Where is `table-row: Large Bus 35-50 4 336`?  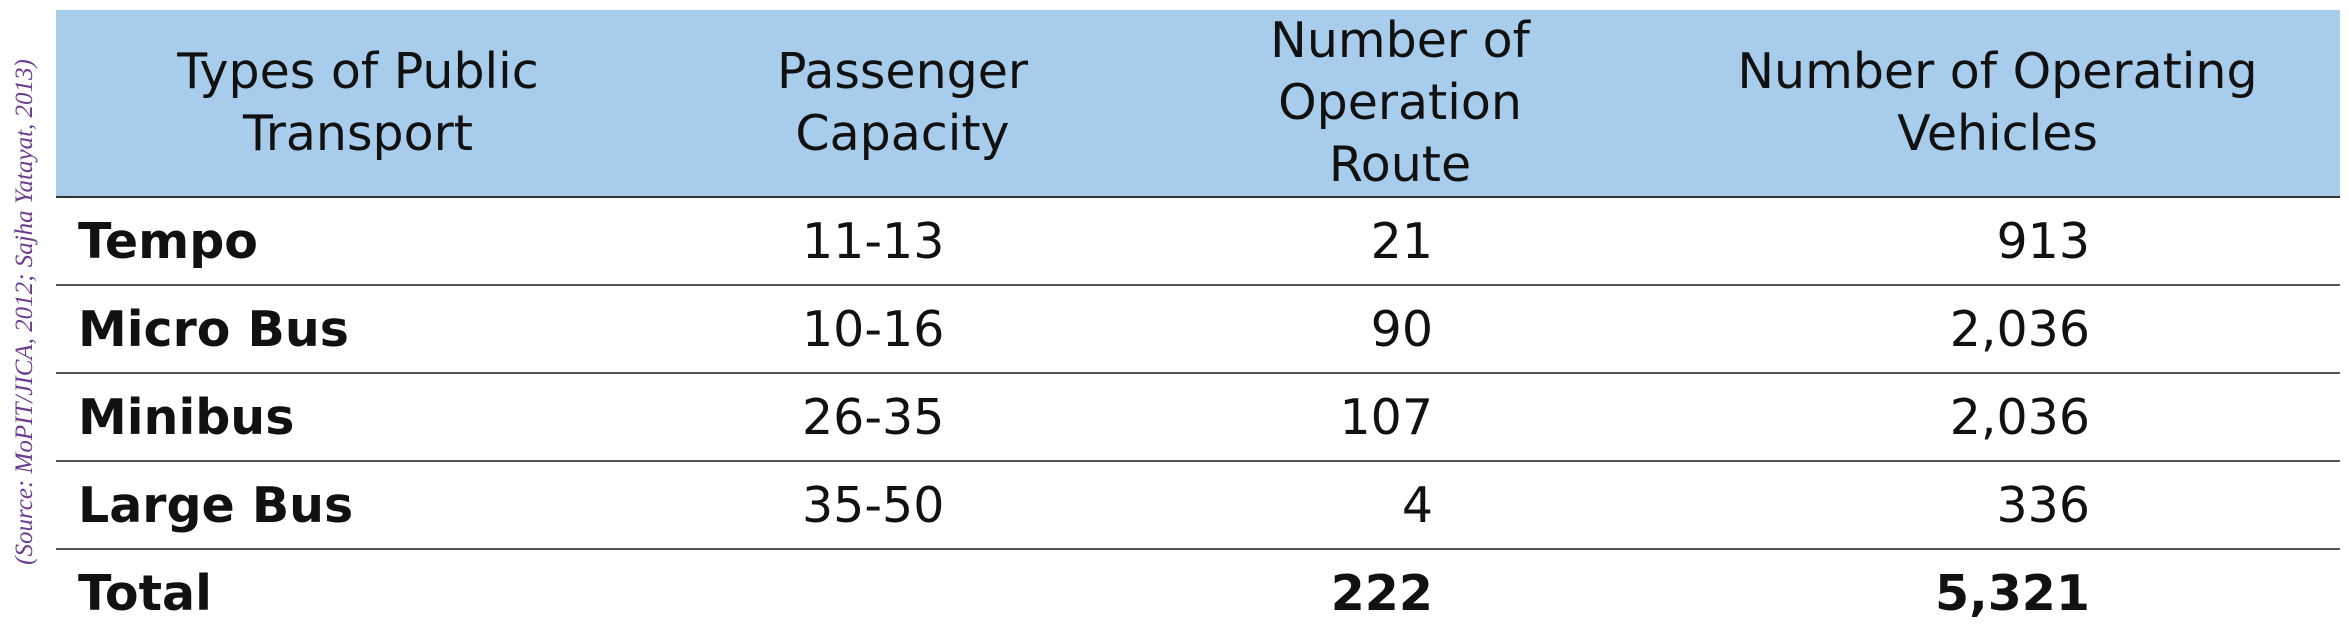 table-row: Large Bus 35-50 4 336 is located at coordinates (1198, 505).